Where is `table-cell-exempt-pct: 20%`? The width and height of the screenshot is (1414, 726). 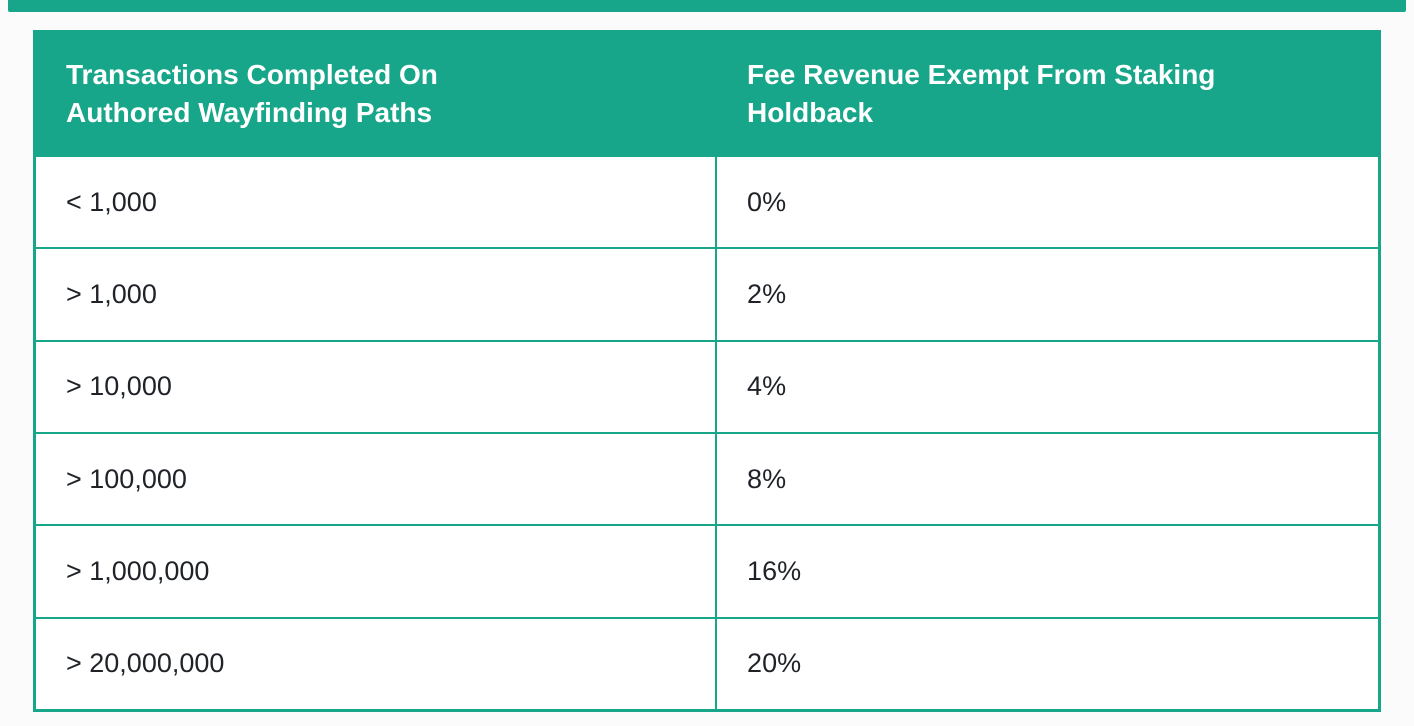 table-cell-exempt-pct: 20% is located at coordinates (1047, 663).